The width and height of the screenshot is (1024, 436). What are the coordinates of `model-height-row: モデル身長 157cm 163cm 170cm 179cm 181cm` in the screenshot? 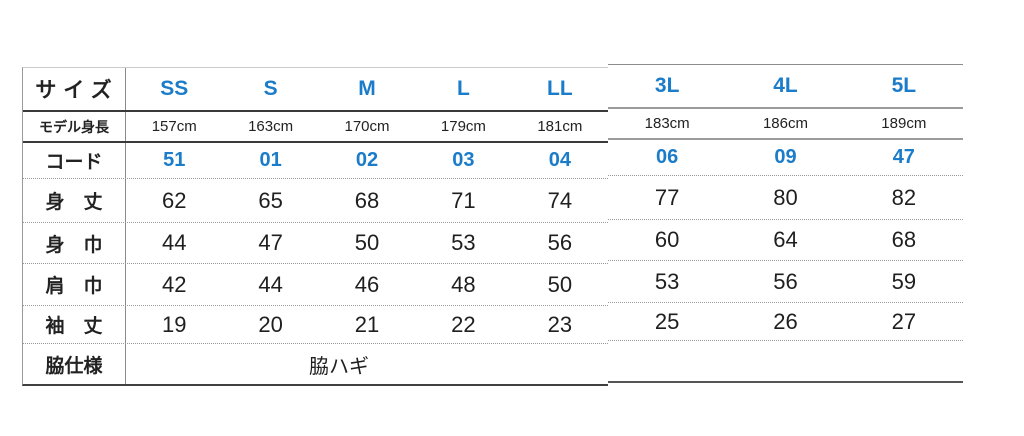 It's located at (315, 127).